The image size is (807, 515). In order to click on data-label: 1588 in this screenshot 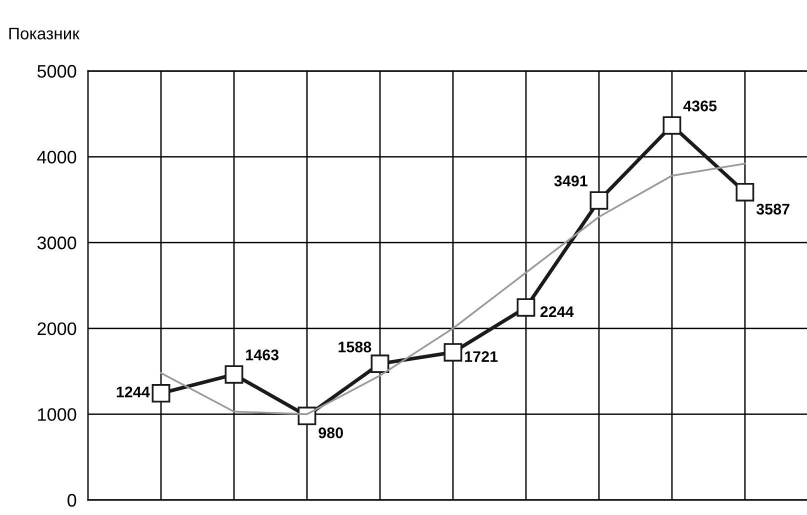, I will do `click(355, 347)`.